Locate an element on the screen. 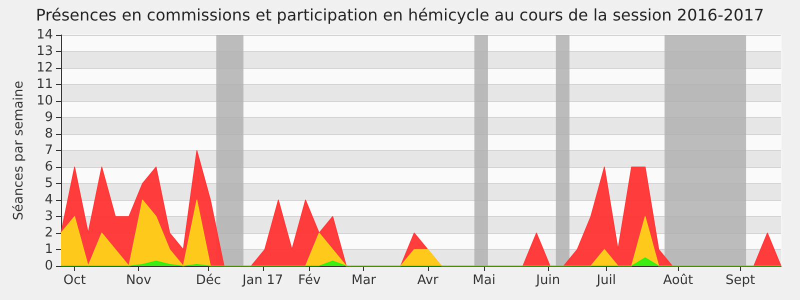 The image size is (800, 300). x-tick-label: Juil is located at coordinates (606, 280).